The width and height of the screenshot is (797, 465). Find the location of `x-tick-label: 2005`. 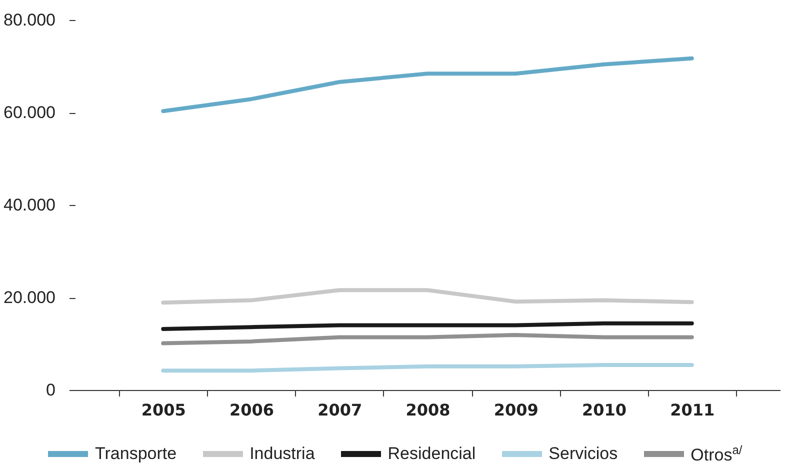

x-tick-label: 2005 is located at coordinates (163, 410).